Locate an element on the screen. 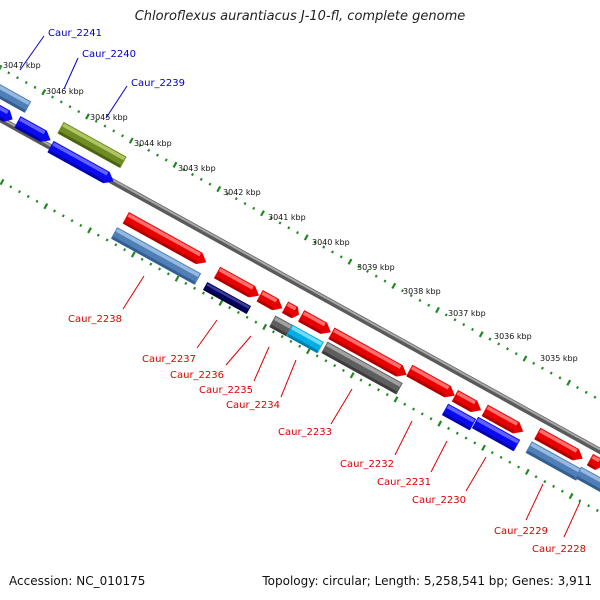 The width and height of the screenshot is (600, 600). scale-label: 3044 kbp is located at coordinates (153, 143).